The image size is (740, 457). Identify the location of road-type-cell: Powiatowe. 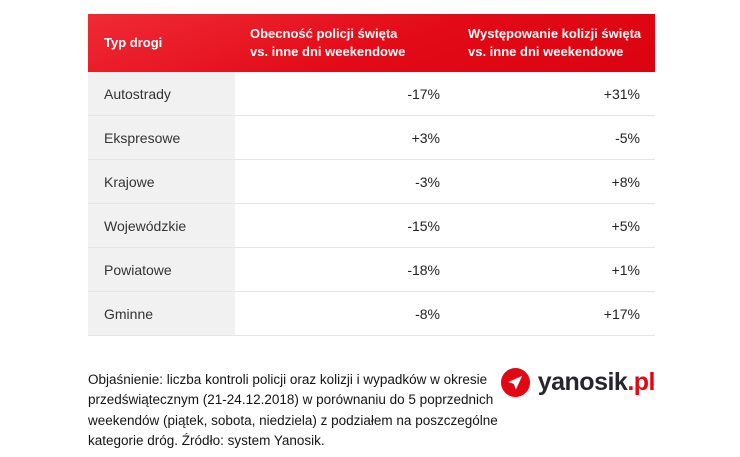
(161, 269).